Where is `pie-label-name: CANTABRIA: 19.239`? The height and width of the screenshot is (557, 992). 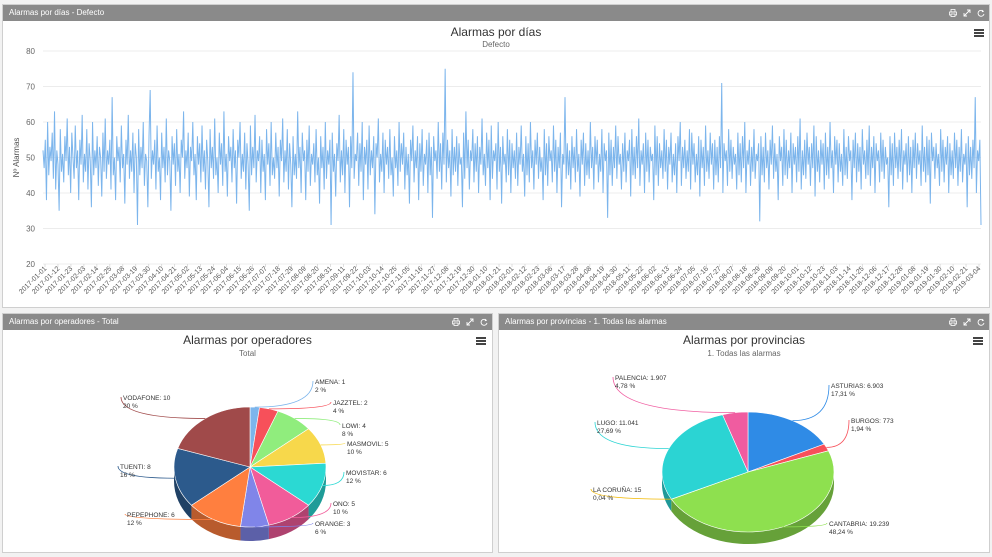
pie-label-name: CANTABRIA: 19.239 is located at coordinates (859, 524).